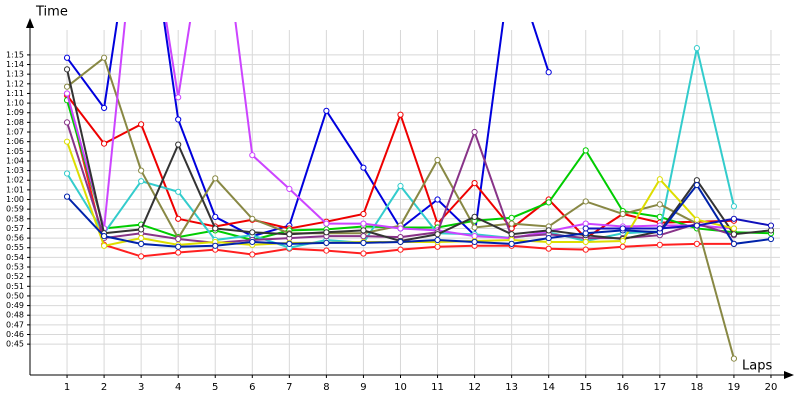 This screenshot has width=800, height=400. Describe the element at coordinates (437, 387) in the screenshot. I see `x-tick-label: 11` at that location.